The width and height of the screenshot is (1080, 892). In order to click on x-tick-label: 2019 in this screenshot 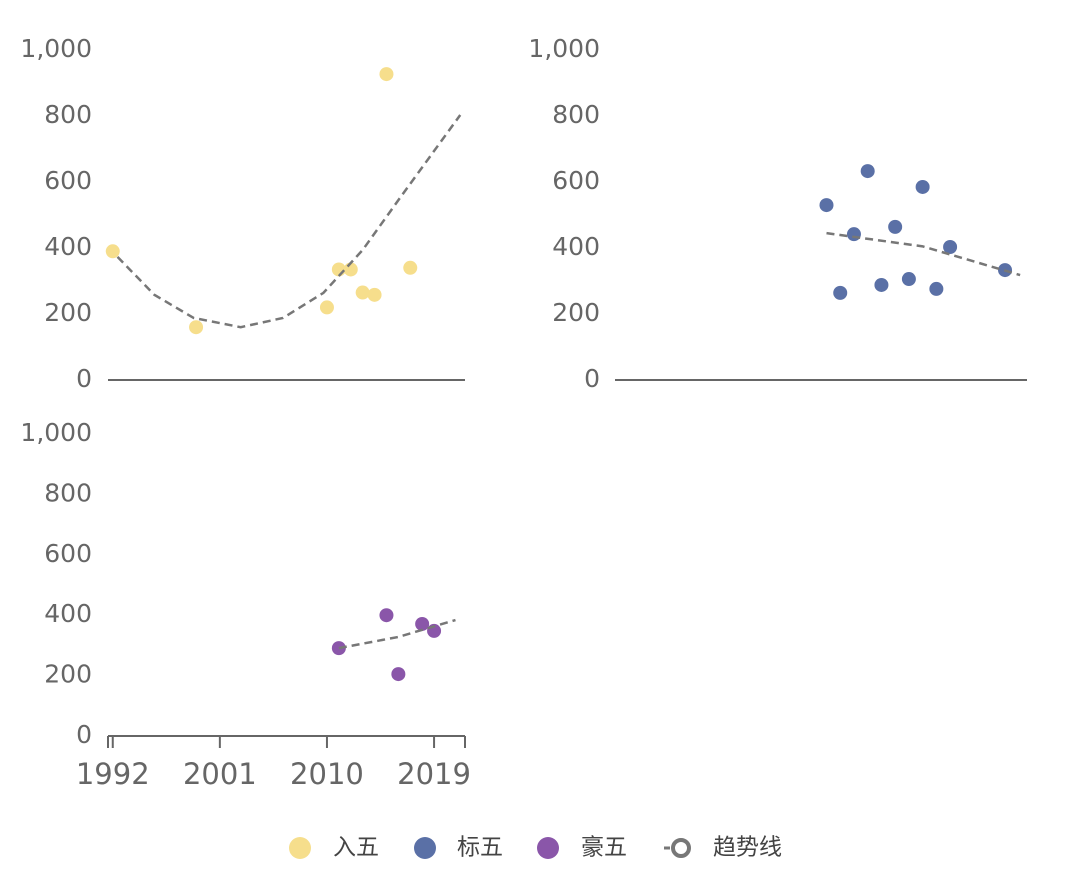, I will do `click(434, 774)`.